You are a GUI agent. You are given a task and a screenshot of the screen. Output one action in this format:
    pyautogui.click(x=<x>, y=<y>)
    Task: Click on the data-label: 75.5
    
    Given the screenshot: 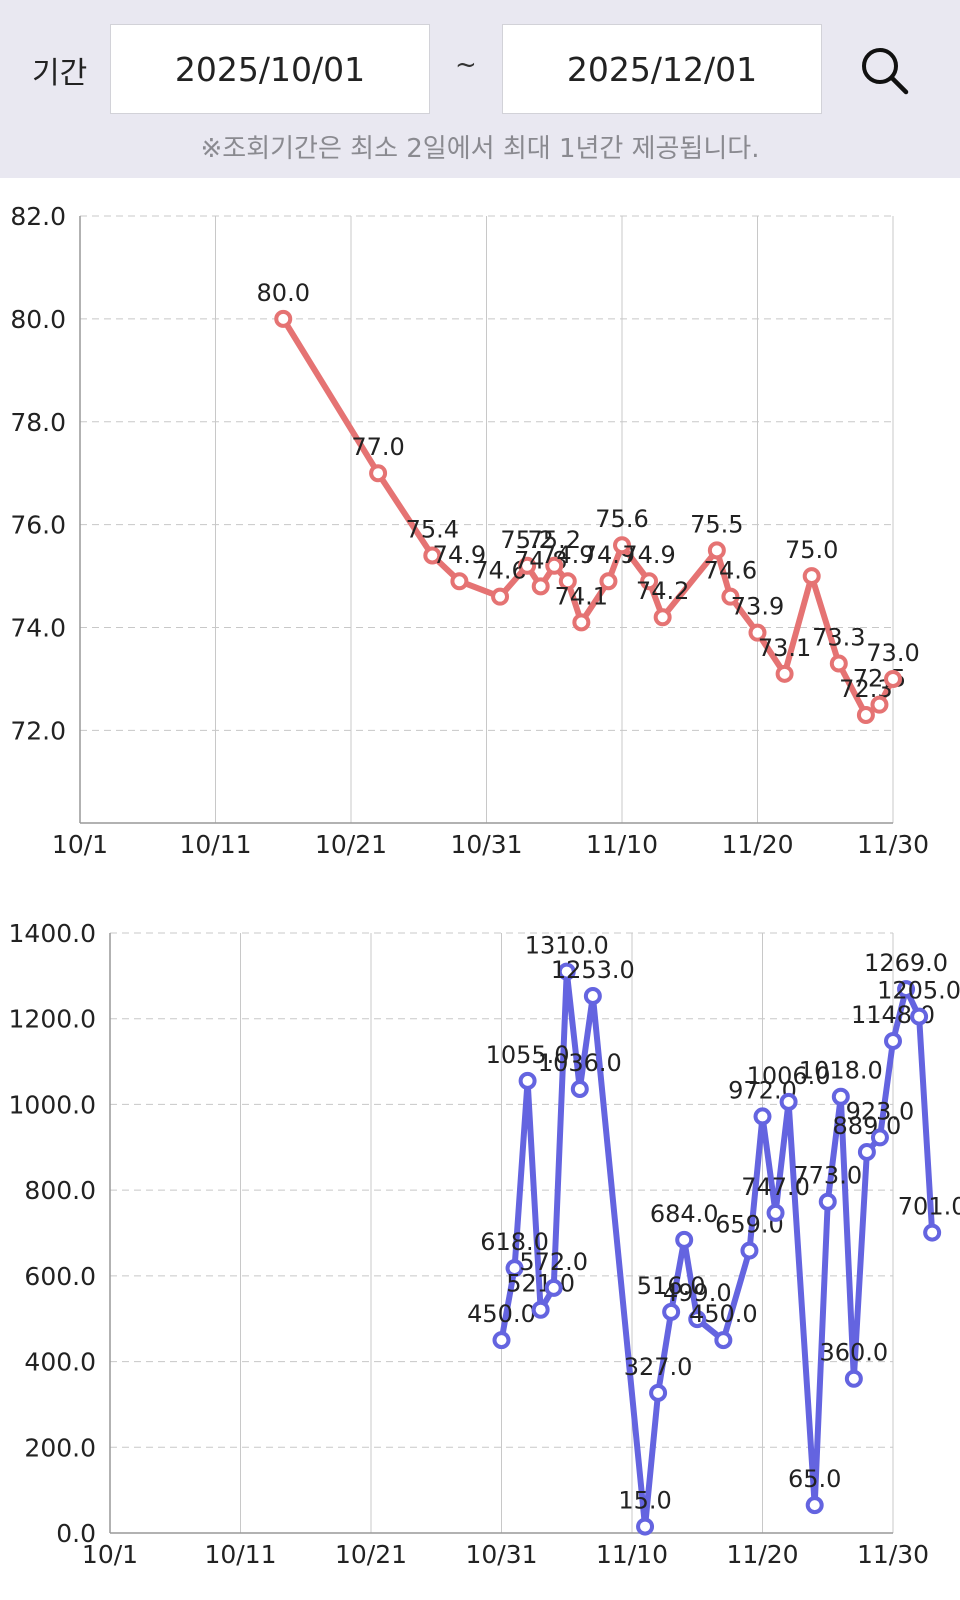 What is the action you would take?
    pyautogui.click(x=716, y=524)
    